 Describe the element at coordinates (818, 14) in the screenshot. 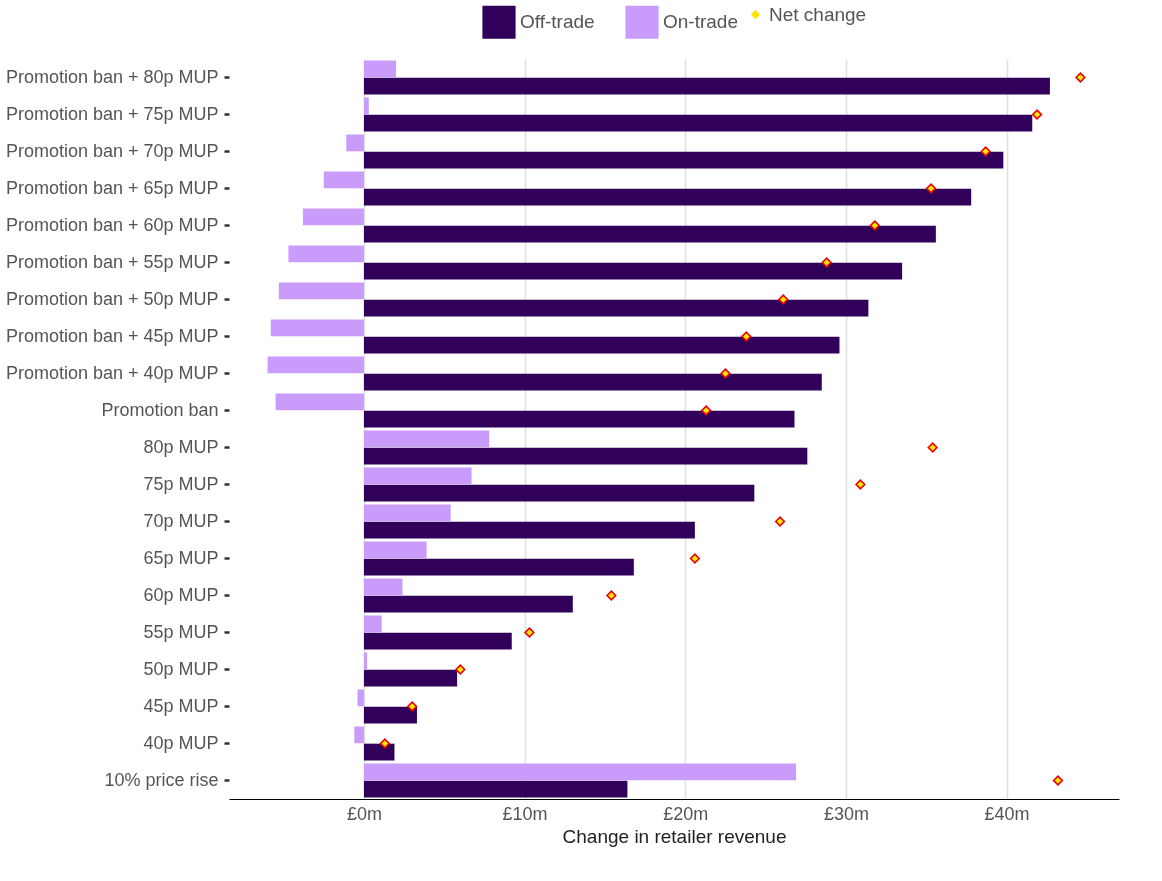

I see `legend-label: Net change` at that location.